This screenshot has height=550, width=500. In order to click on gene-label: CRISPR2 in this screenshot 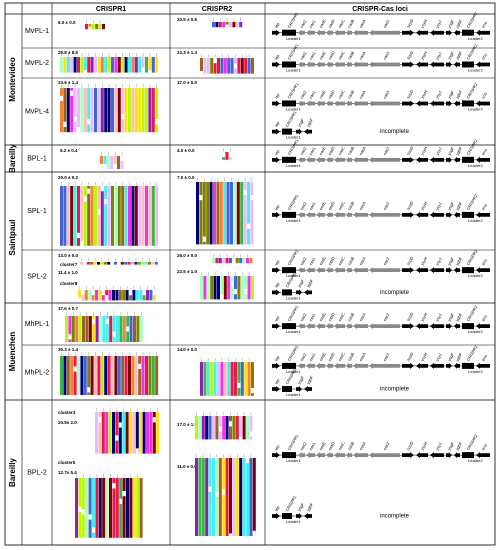, I will do `click(471, 202)`.